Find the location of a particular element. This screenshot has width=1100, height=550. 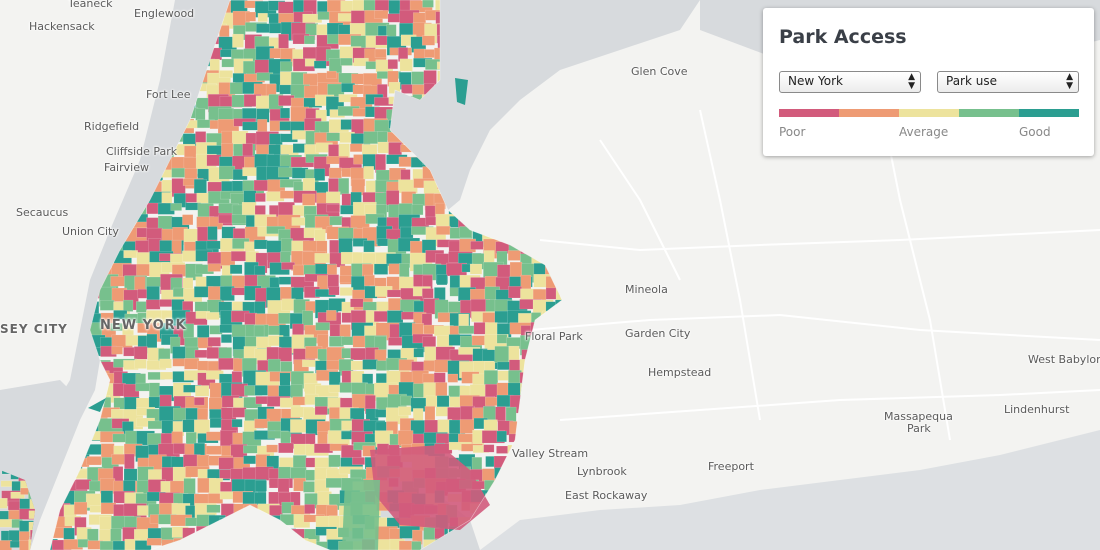

metric-select: Park use ▲ ▼ is located at coordinates (1008, 82).